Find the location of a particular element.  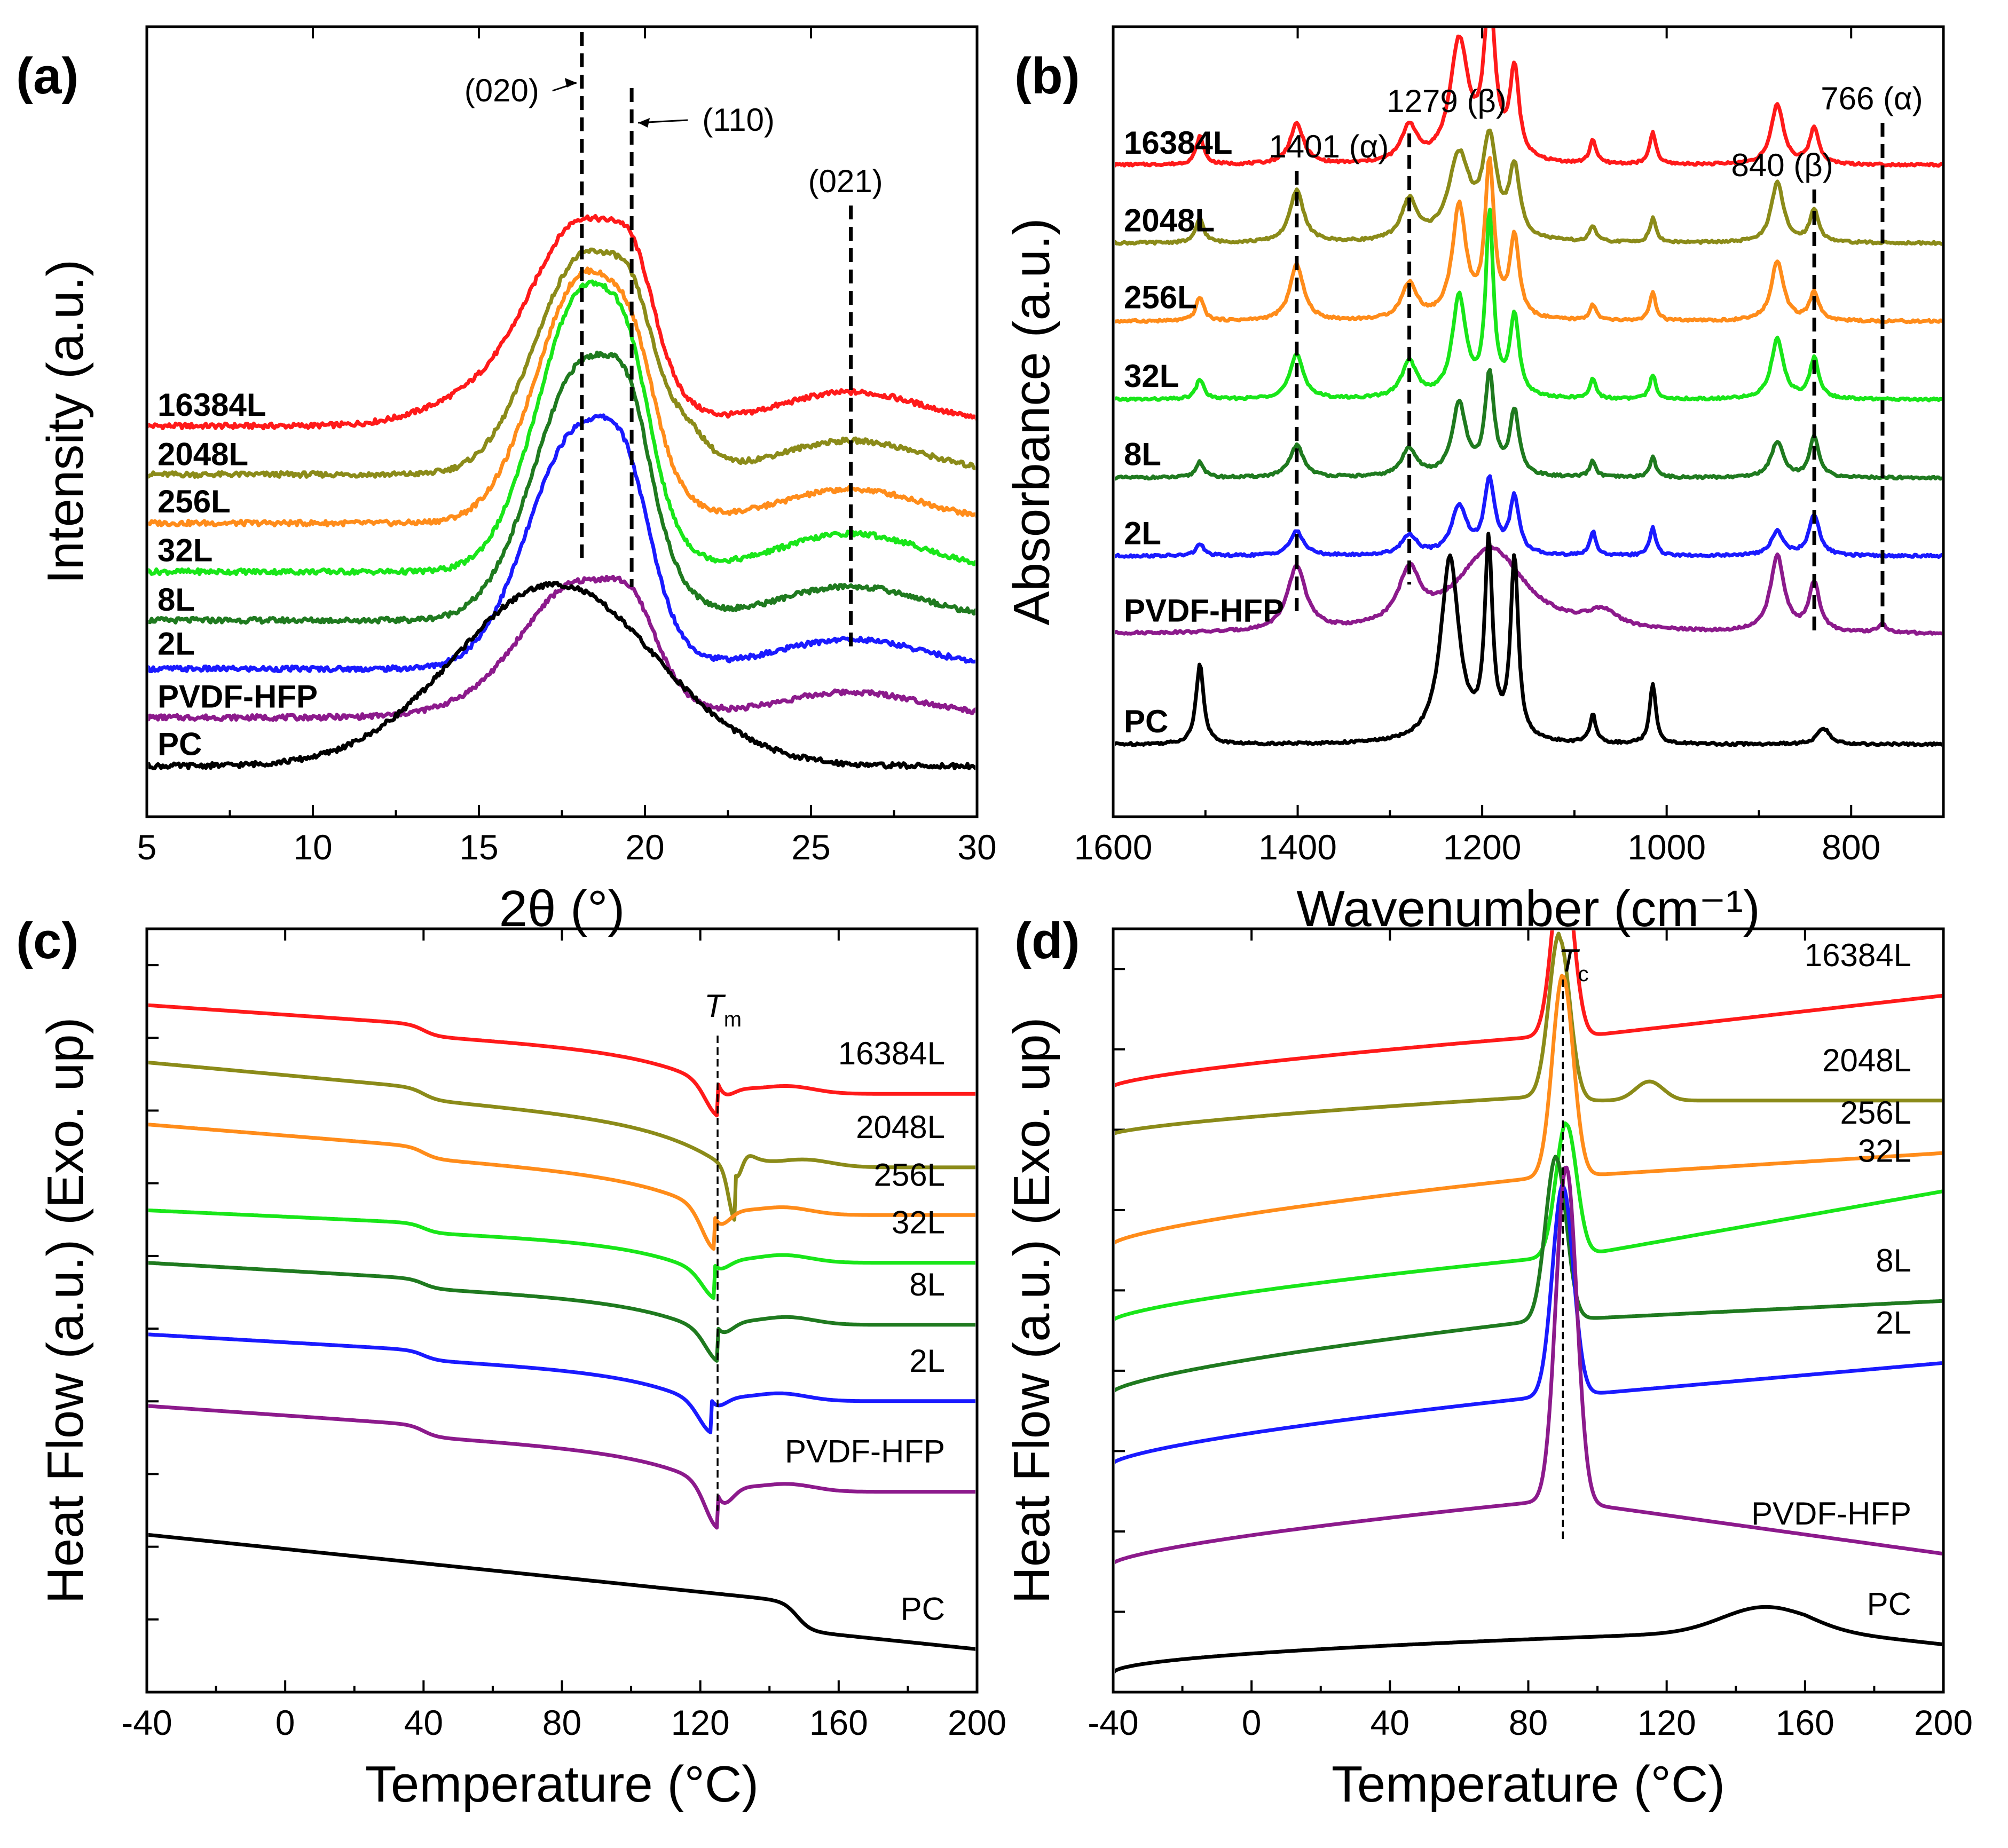

x-tick-label: 30 is located at coordinates (976, 847).